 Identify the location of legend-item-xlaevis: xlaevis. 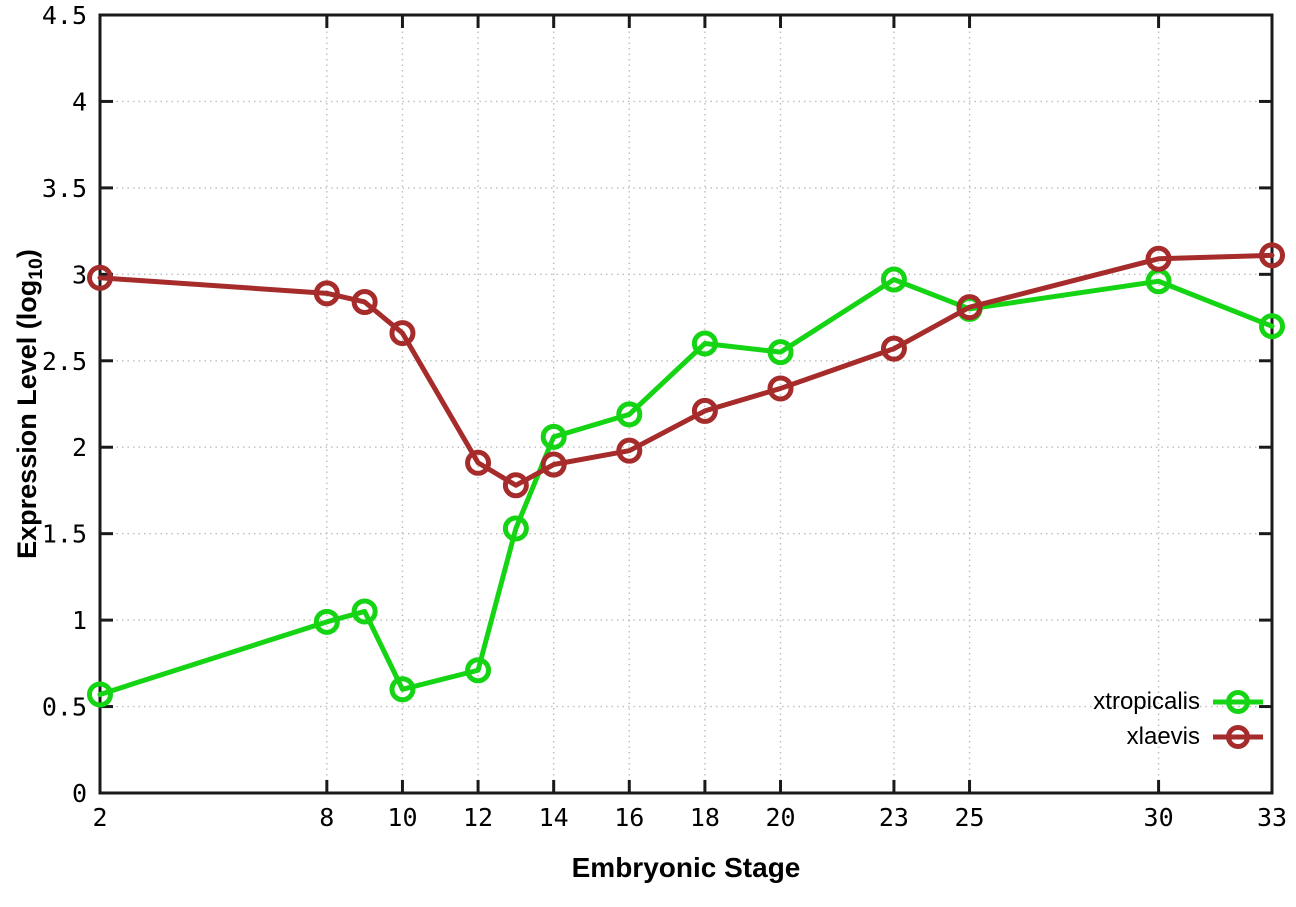
(1195, 736).